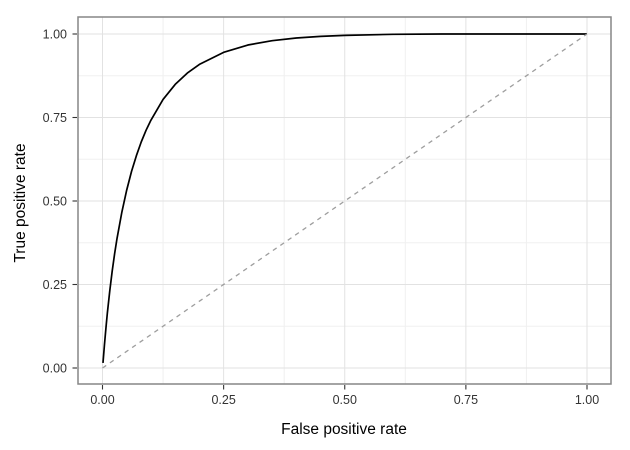 This screenshot has width=630, height=450. What do you see at coordinates (345, 400) in the screenshot?
I see `x-tick-label: 0.50` at bounding box center [345, 400].